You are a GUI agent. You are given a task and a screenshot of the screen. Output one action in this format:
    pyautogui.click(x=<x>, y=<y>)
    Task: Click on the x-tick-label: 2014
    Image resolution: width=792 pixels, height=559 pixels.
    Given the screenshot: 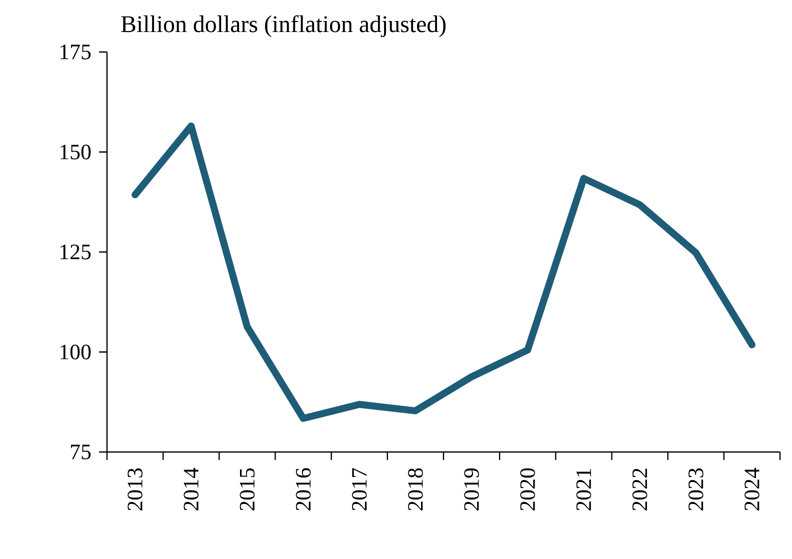 What is the action you would take?
    pyautogui.click(x=191, y=489)
    